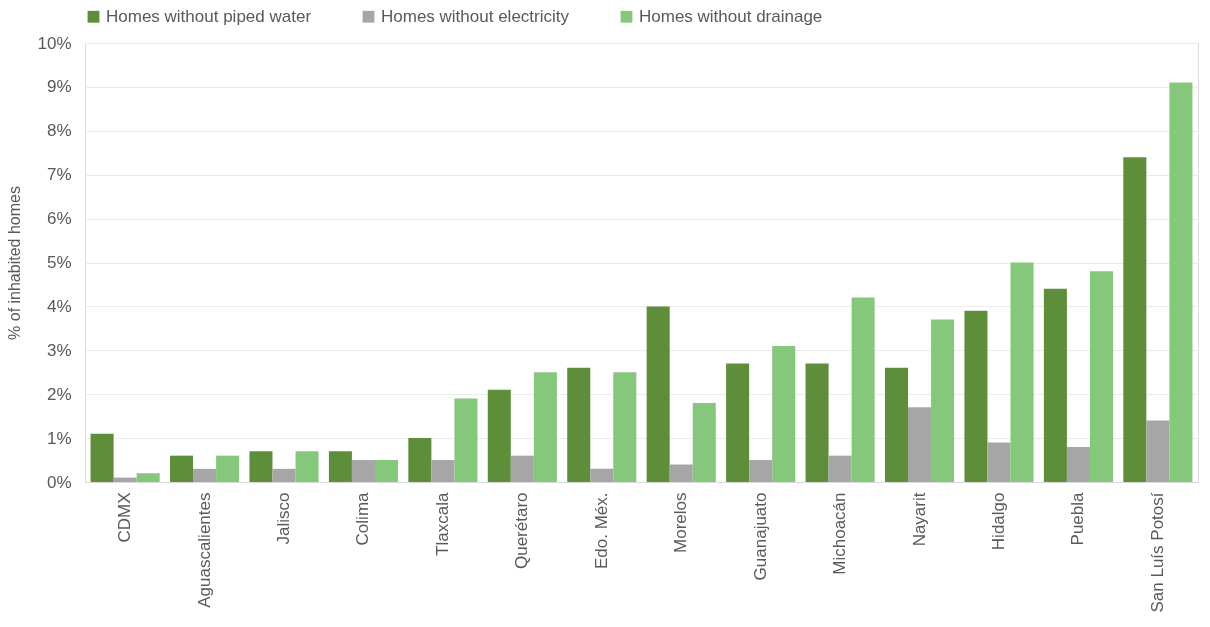 Image resolution: width=1210 pixels, height=627 pixels. I want to click on x-tick-label: Edo. Méx., so click(601, 531).